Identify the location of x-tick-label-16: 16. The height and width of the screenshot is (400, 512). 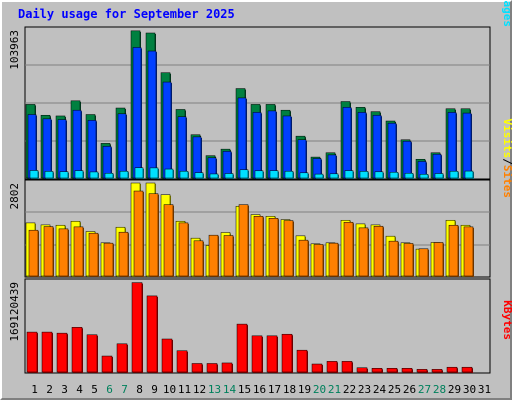
(259, 389).